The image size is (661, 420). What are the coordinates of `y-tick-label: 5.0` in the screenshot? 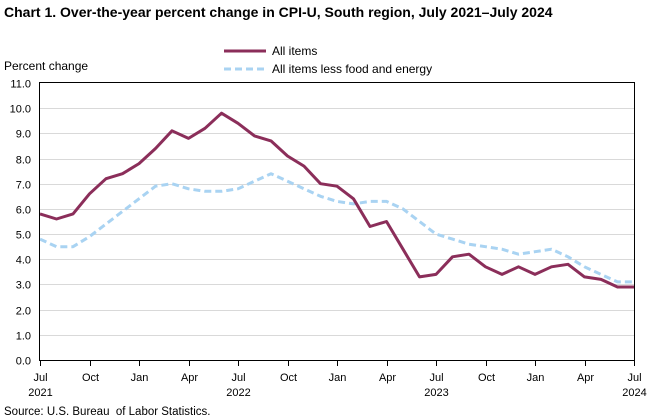 It's located at (23, 236).